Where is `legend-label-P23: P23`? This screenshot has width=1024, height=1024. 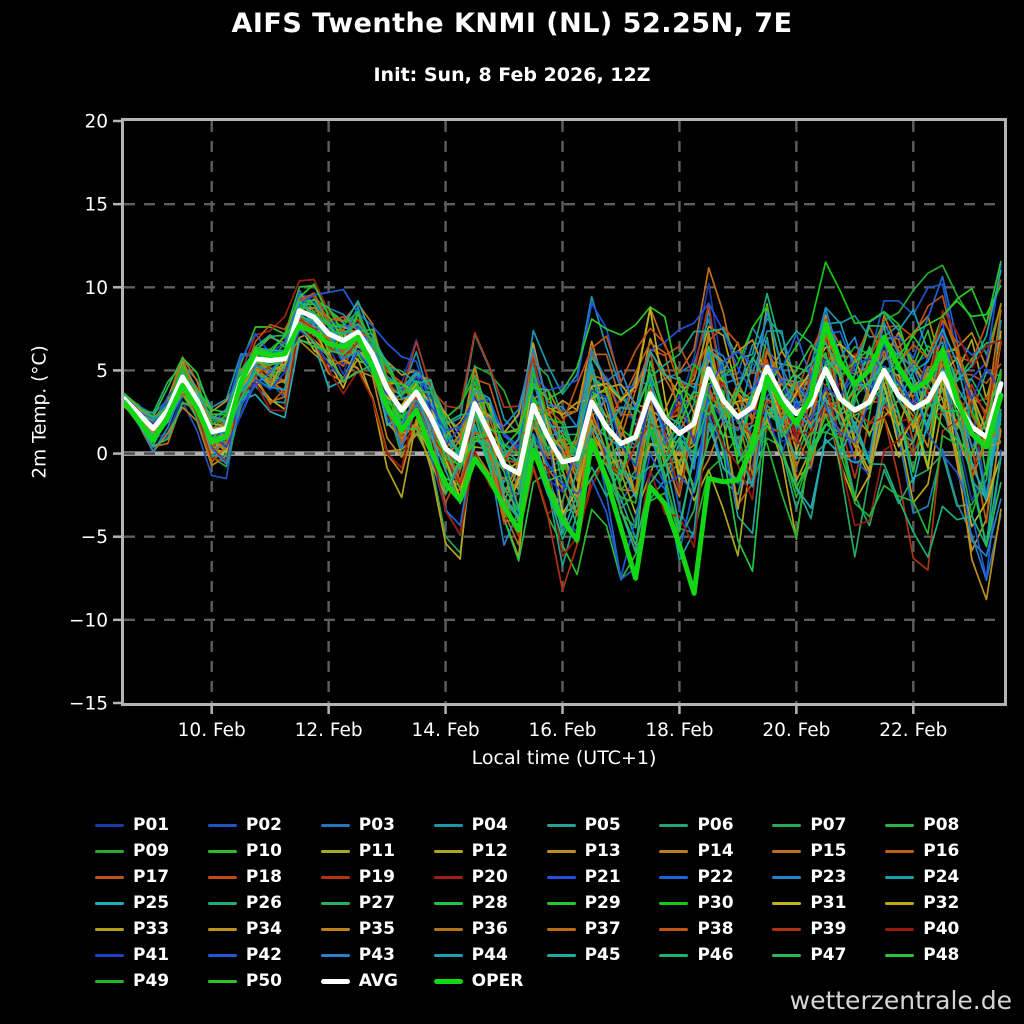
legend-label-P23: P23 is located at coordinates (828, 876).